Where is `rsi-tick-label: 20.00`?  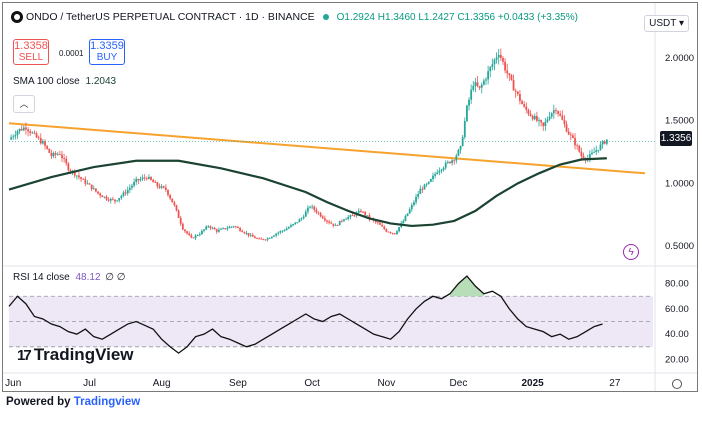 rsi-tick-label: 20.00 is located at coordinates (677, 359).